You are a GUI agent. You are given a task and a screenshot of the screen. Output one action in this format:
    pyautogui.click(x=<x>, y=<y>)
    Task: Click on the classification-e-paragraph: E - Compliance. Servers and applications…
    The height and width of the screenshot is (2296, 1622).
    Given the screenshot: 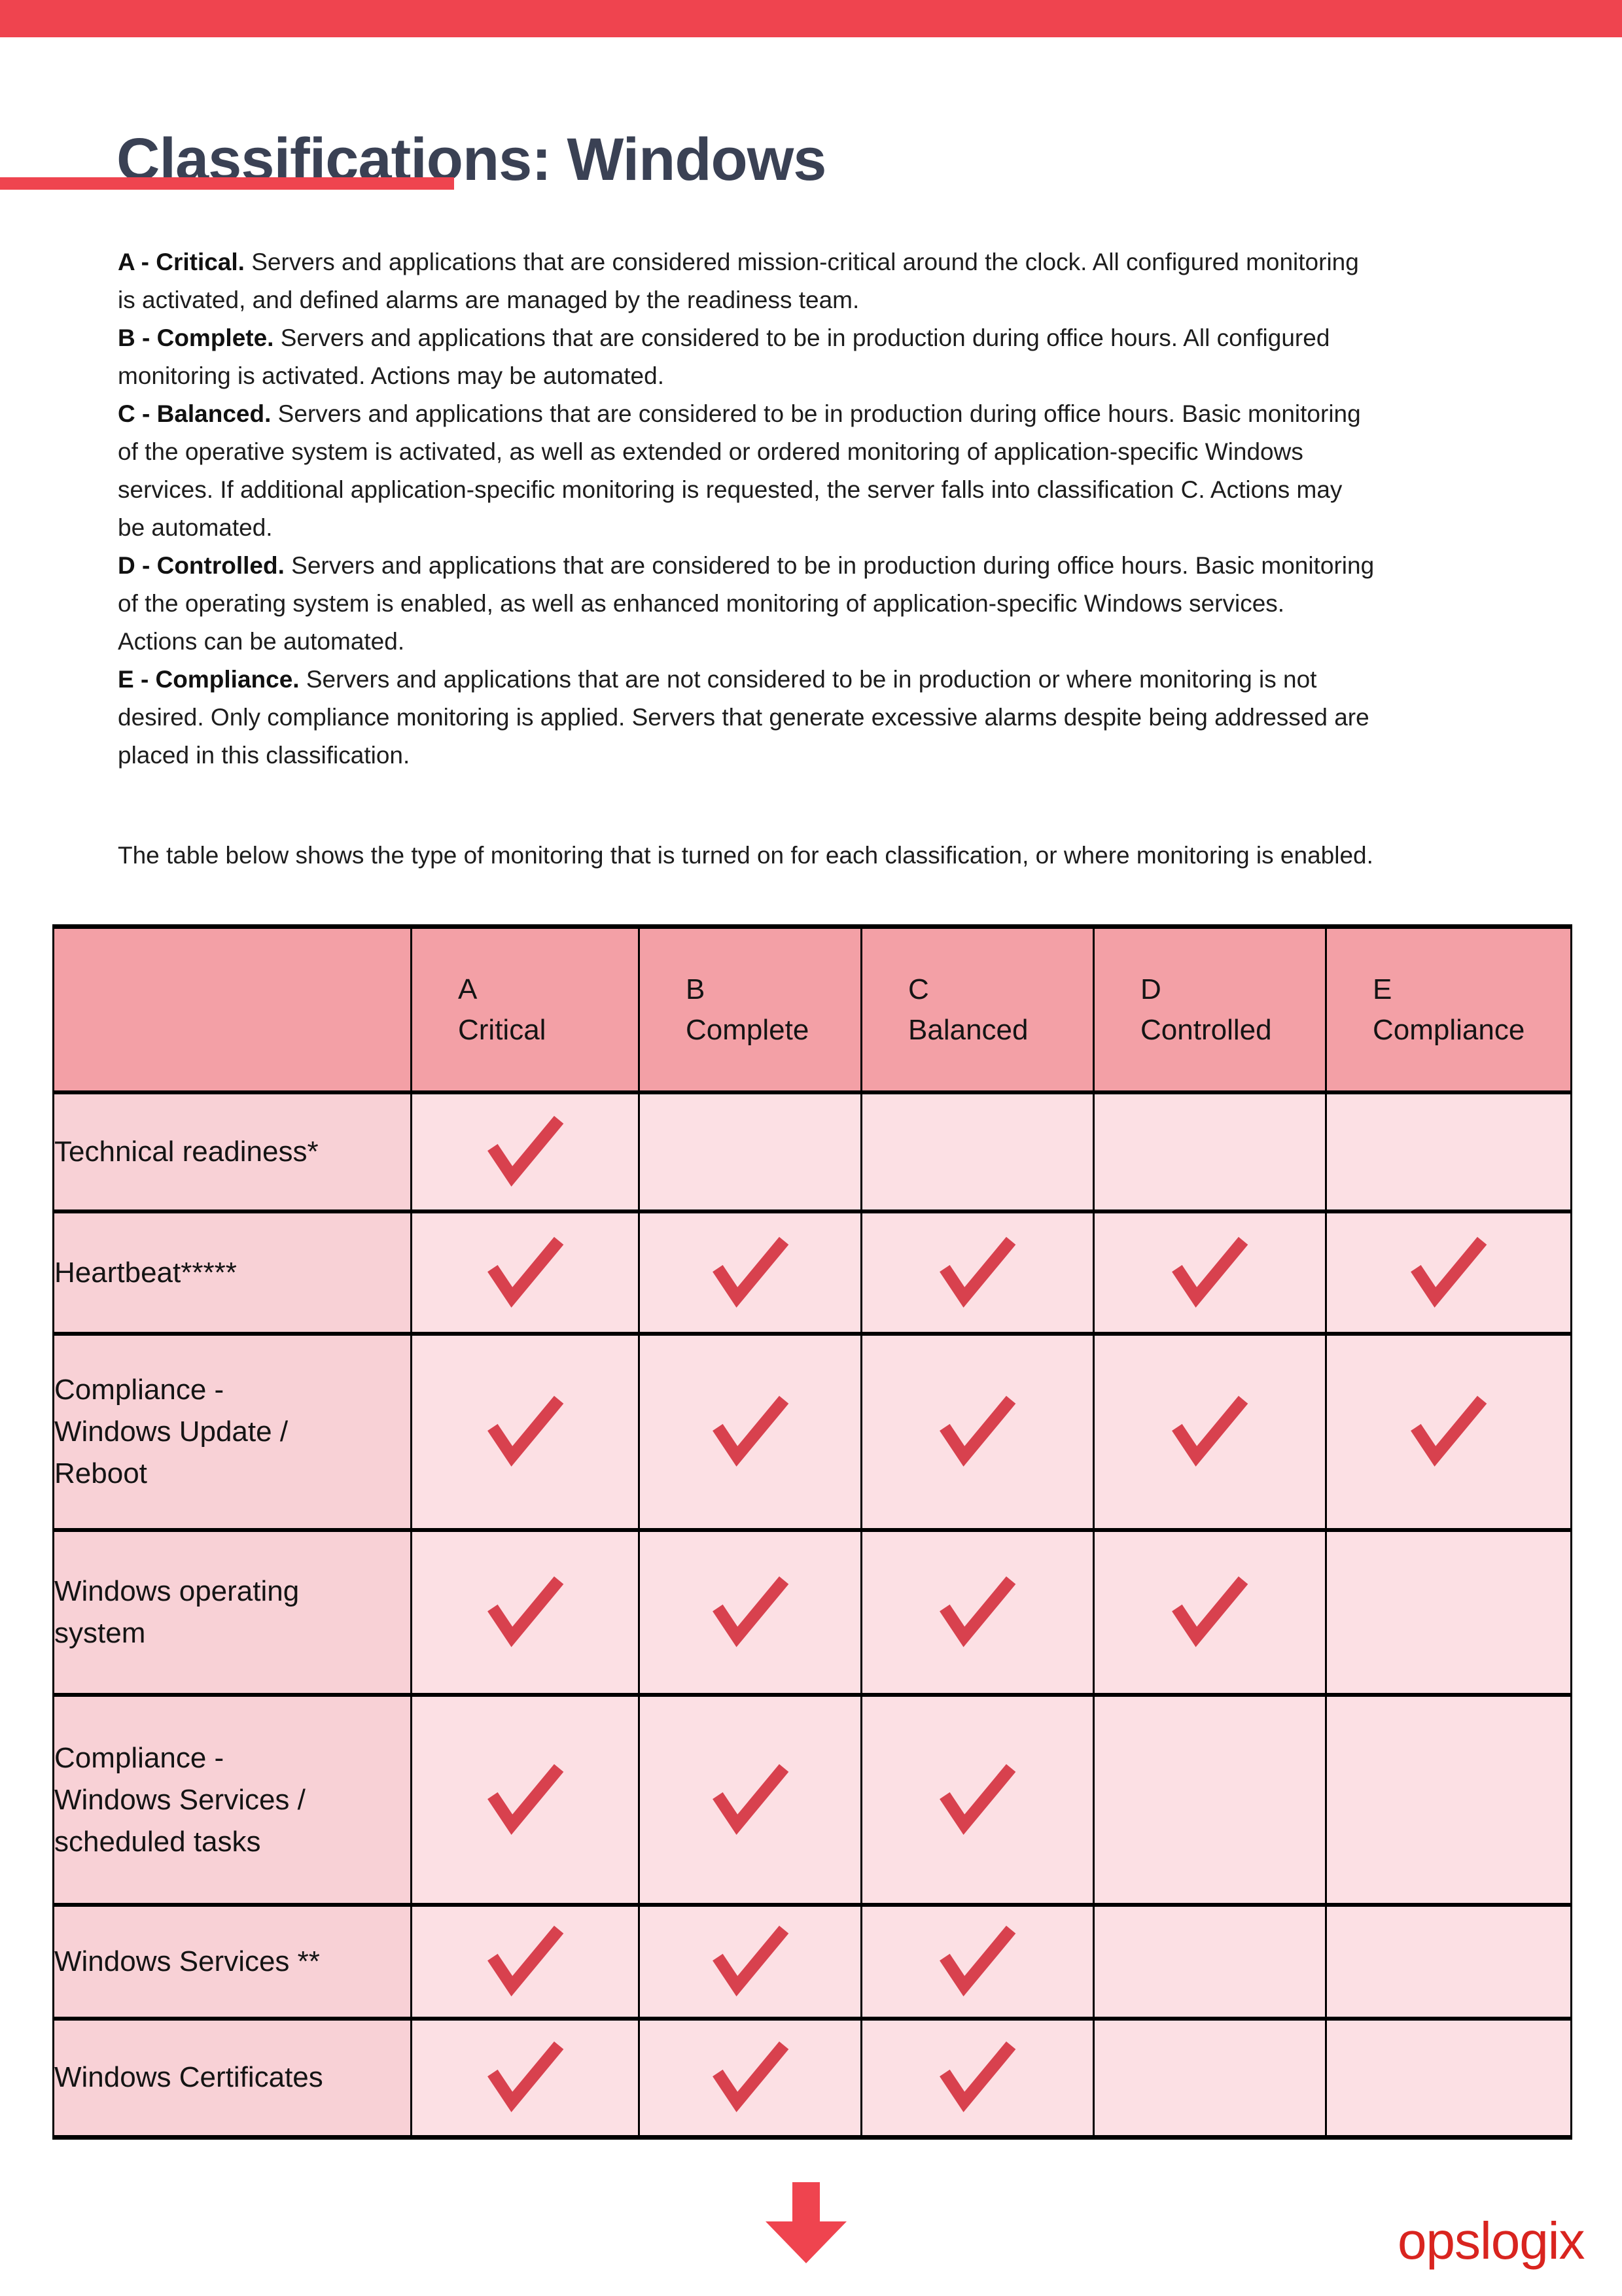 What is the action you would take?
    pyautogui.click(x=867, y=717)
    